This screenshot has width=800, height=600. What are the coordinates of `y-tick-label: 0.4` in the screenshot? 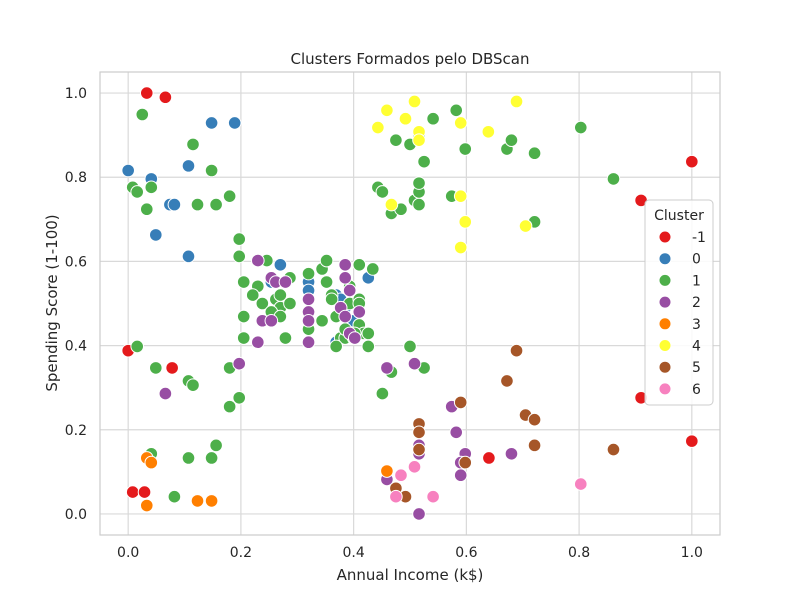 It's located at (76, 347).